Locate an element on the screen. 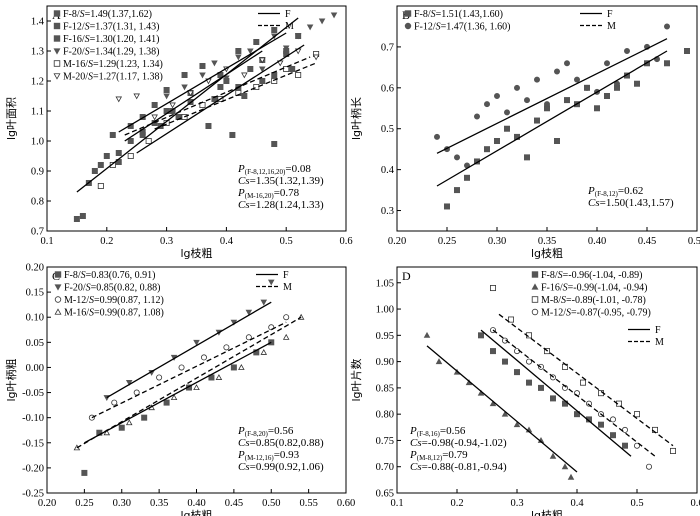 The width and height of the screenshot is (700, 516). stat-text: P(F-8,20)=0.56 is located at coordinates (265, 431).